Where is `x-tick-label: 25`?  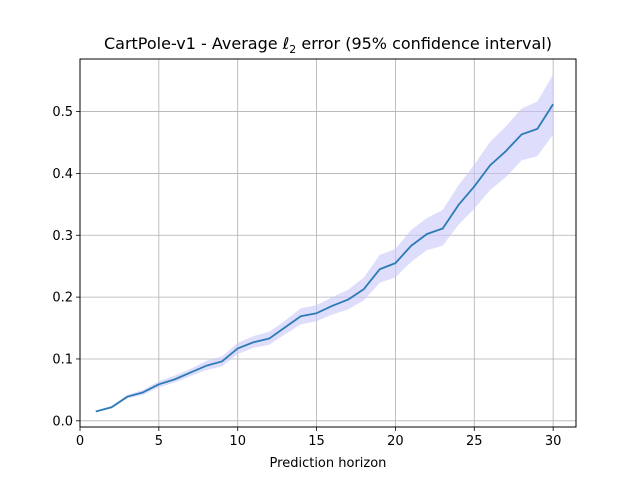
x-tick-label: 25 is located at coordinates (474, 441).